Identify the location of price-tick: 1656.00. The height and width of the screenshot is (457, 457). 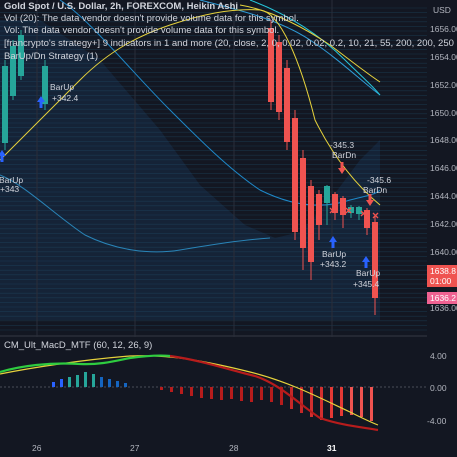
(443, 29).